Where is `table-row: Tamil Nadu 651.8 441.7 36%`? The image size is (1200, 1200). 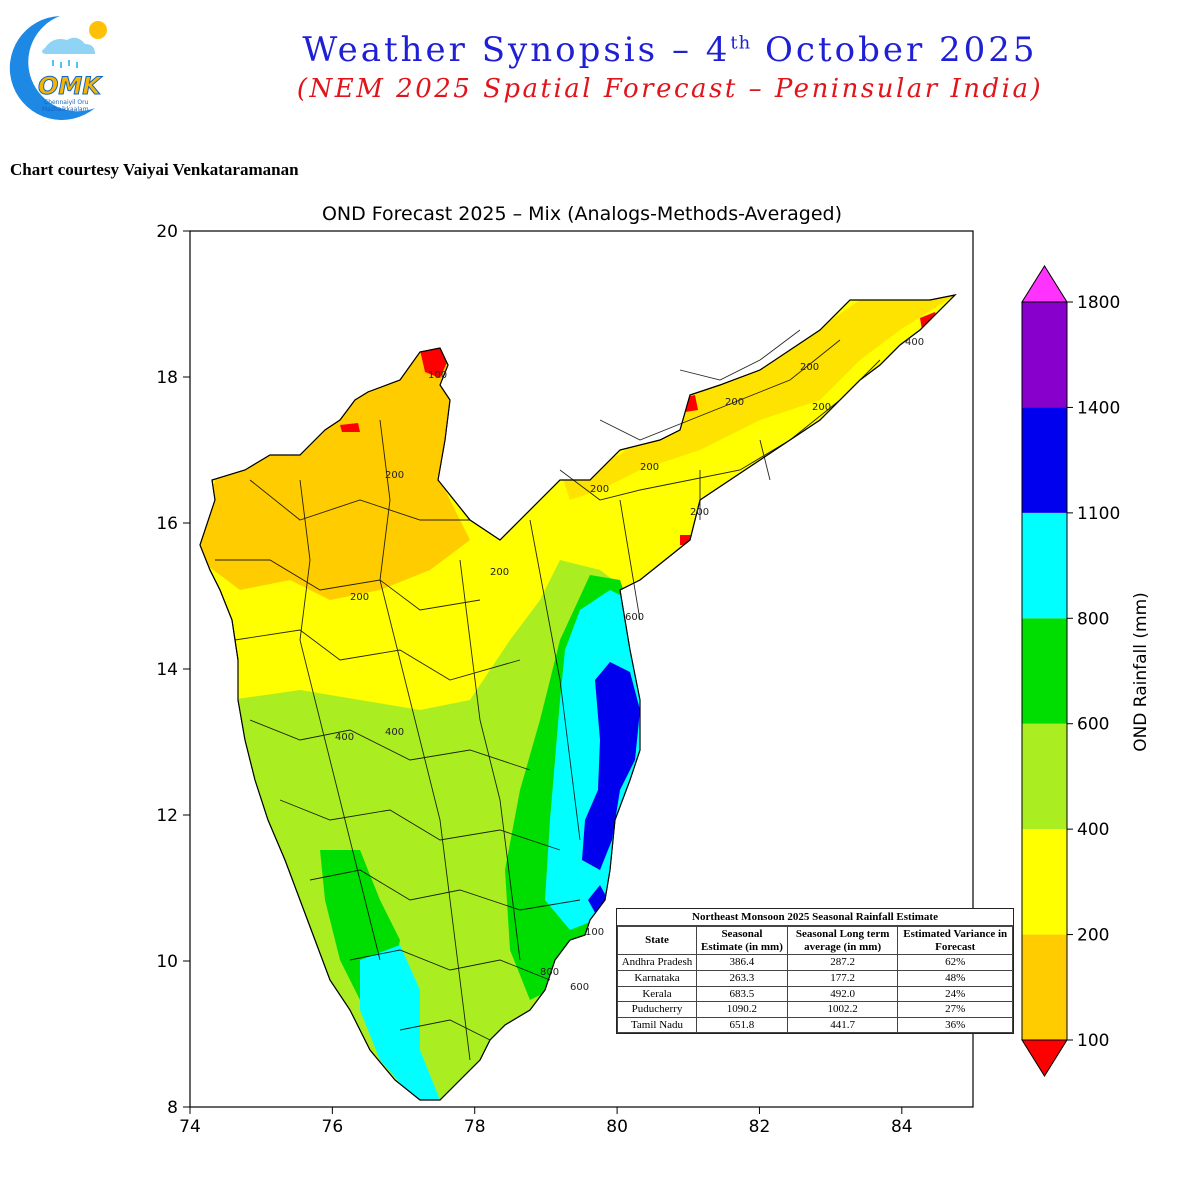 table-row: Tamil Nadu 651.8 441.7 36% is located at coordinates (815, 1025).